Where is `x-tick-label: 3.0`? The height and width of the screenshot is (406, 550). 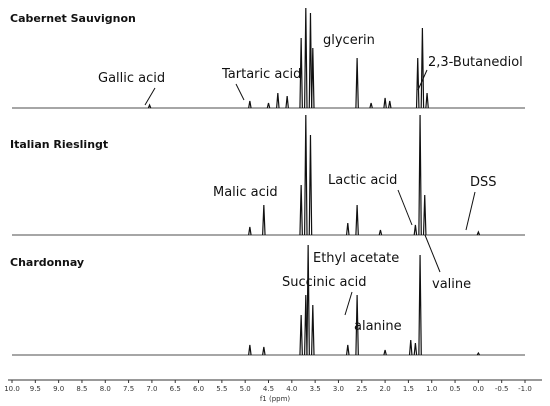
x-tick-label: 3.0 is located at coordinates (338, 389).